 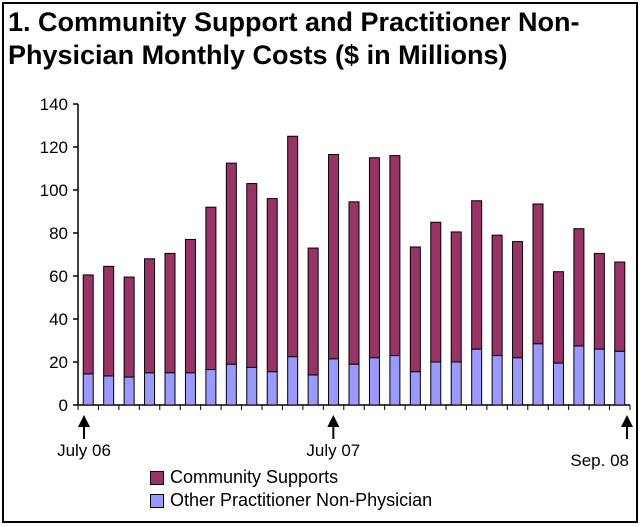 What do you see at coordinates (157, 477) in the screenshot?
I see `legend-swatch-community-supports` at bounding box center [157, 477].